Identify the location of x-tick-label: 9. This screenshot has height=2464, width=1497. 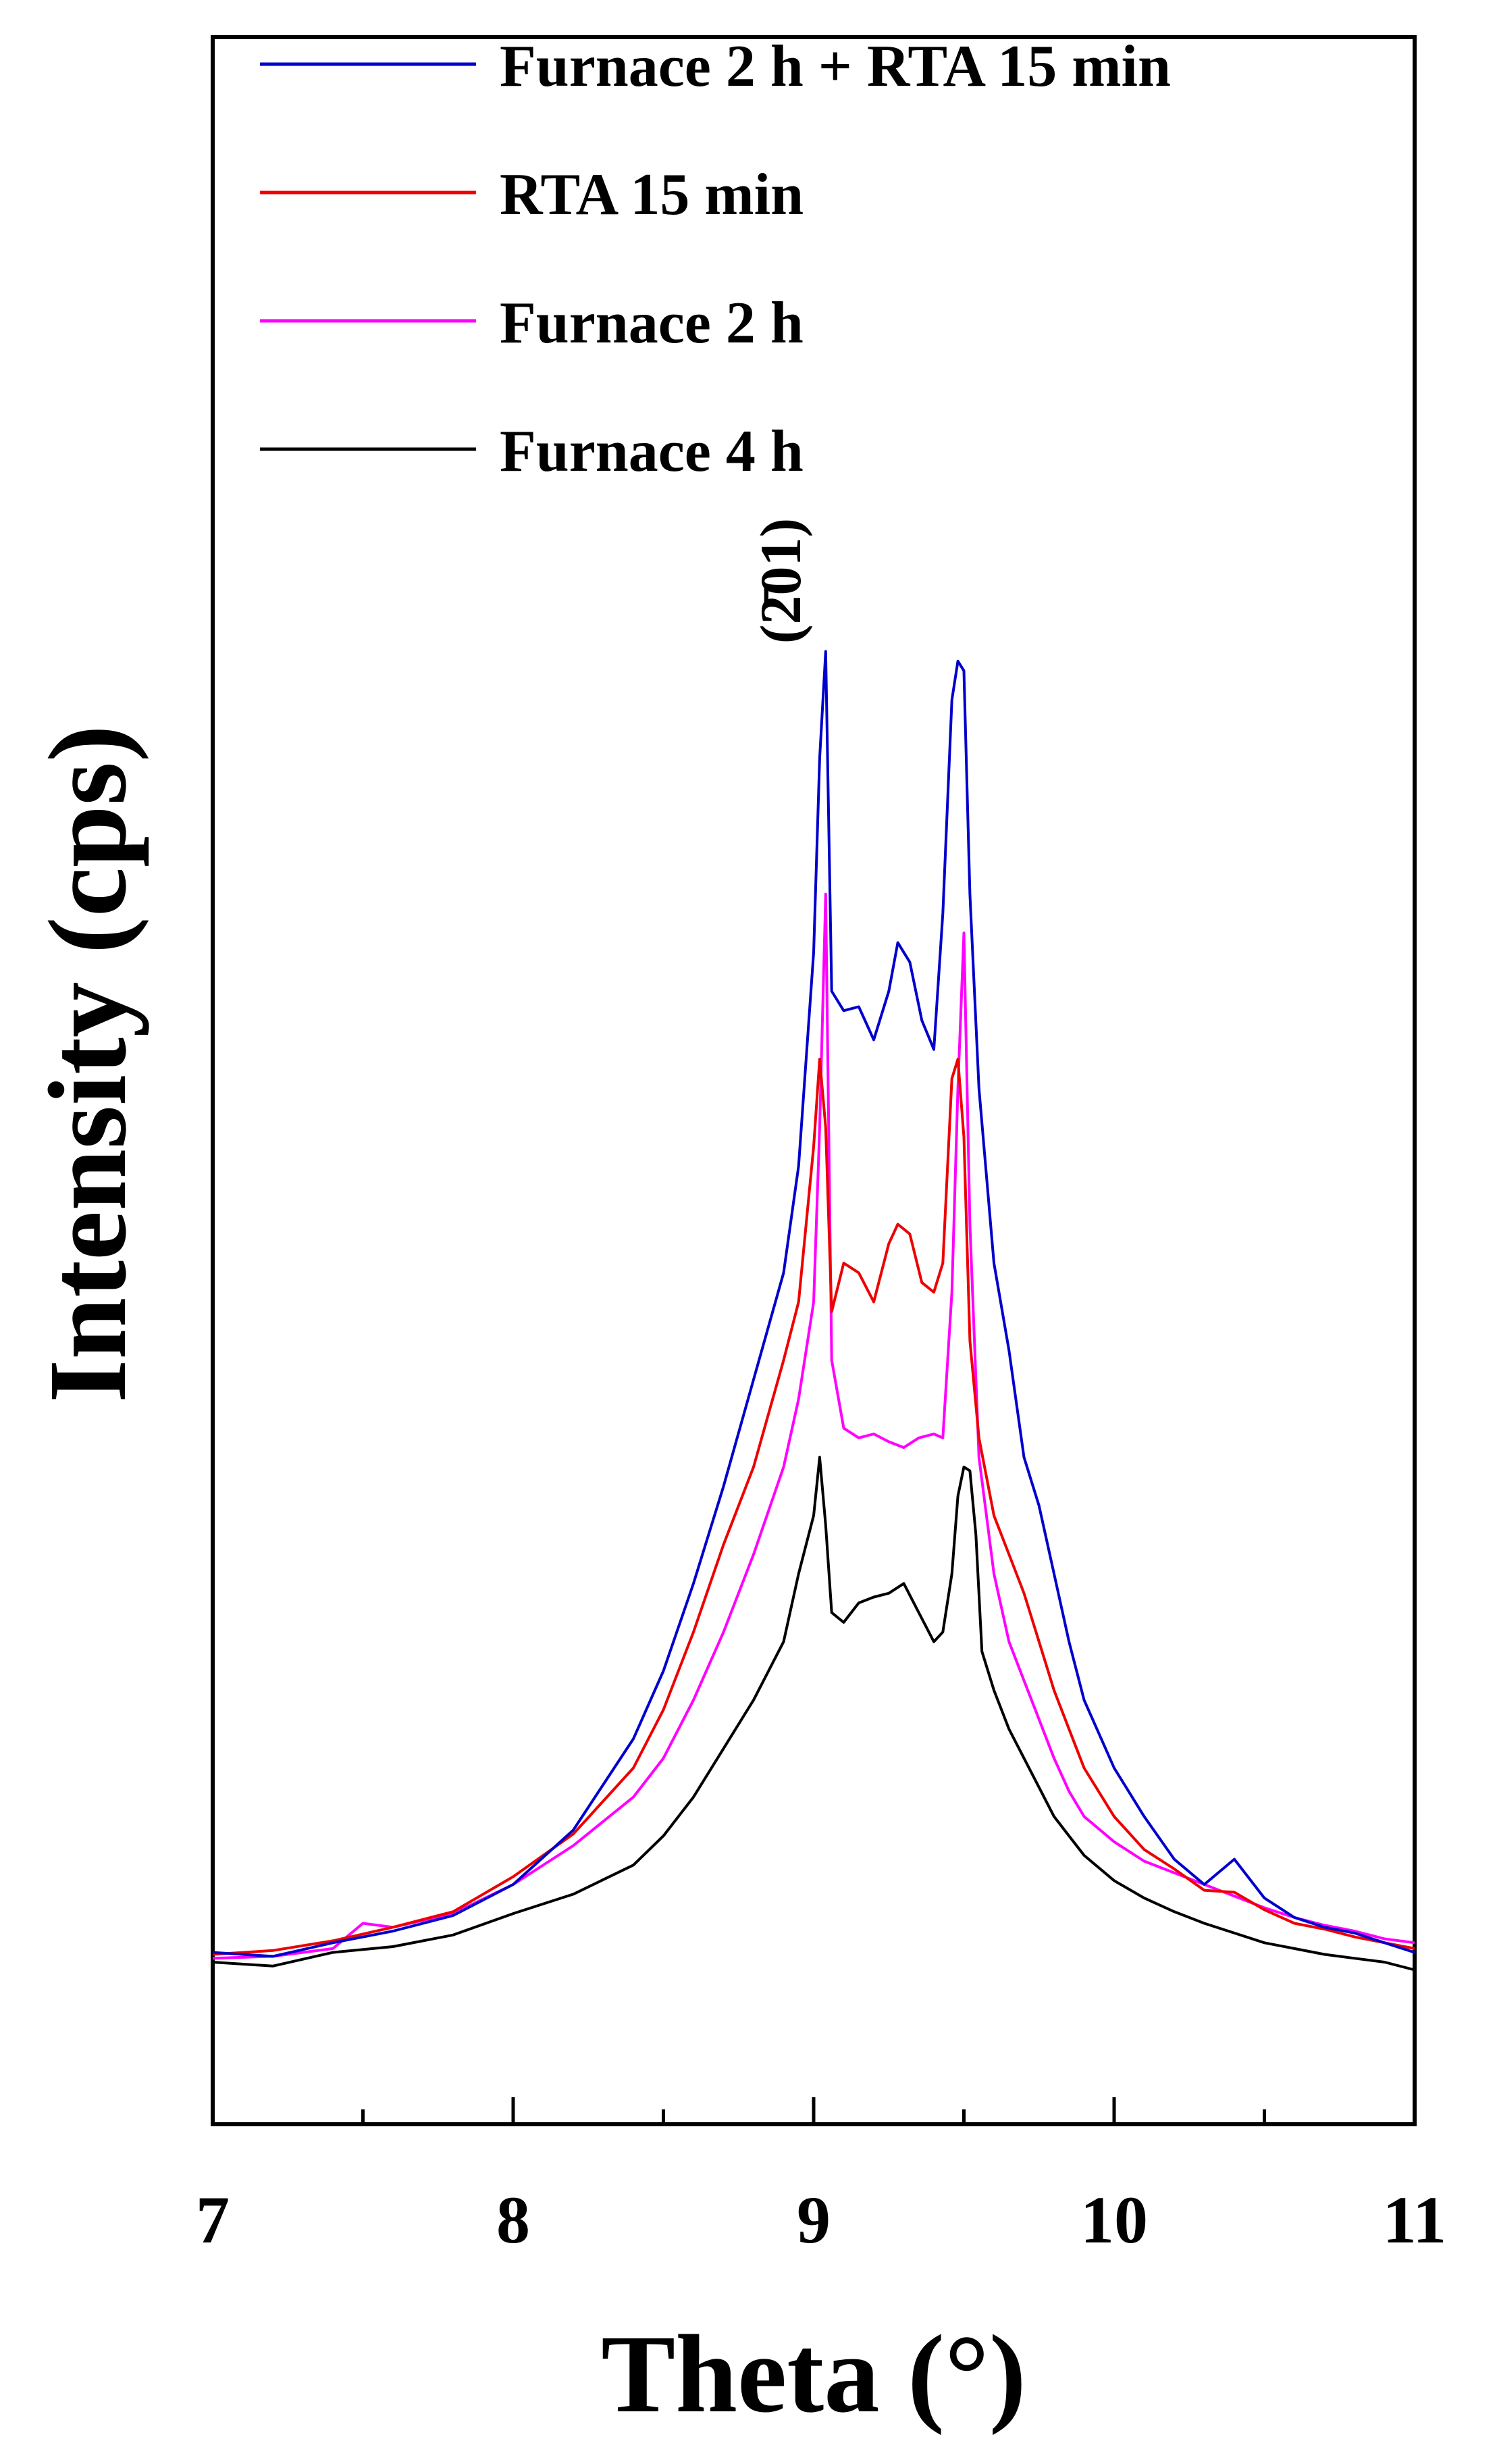
(814, 2219).